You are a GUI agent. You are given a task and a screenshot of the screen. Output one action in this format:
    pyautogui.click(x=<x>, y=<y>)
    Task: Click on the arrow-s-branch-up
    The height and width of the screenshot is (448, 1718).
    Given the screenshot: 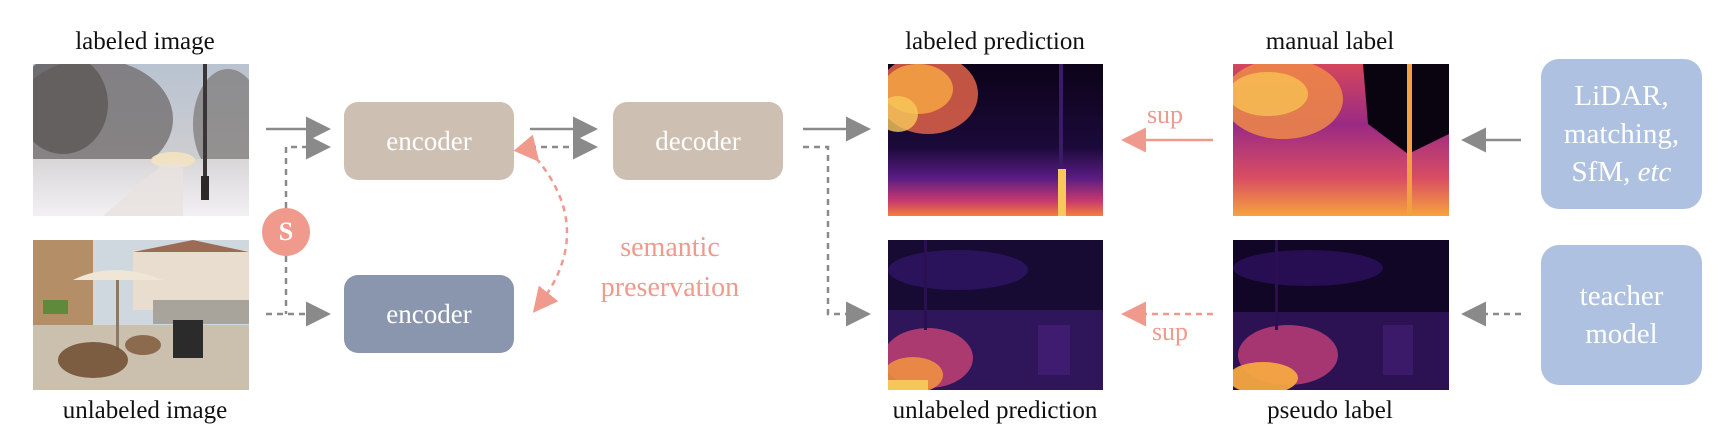 What is the action you would take?
    pyautogui.click(x=307, y=171)
    